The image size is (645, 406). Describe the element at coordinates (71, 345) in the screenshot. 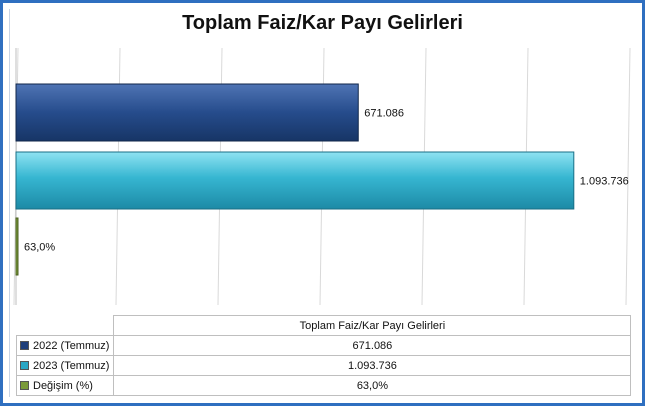

I see `row-label-text: 2022 (Temmuz)` at that location.